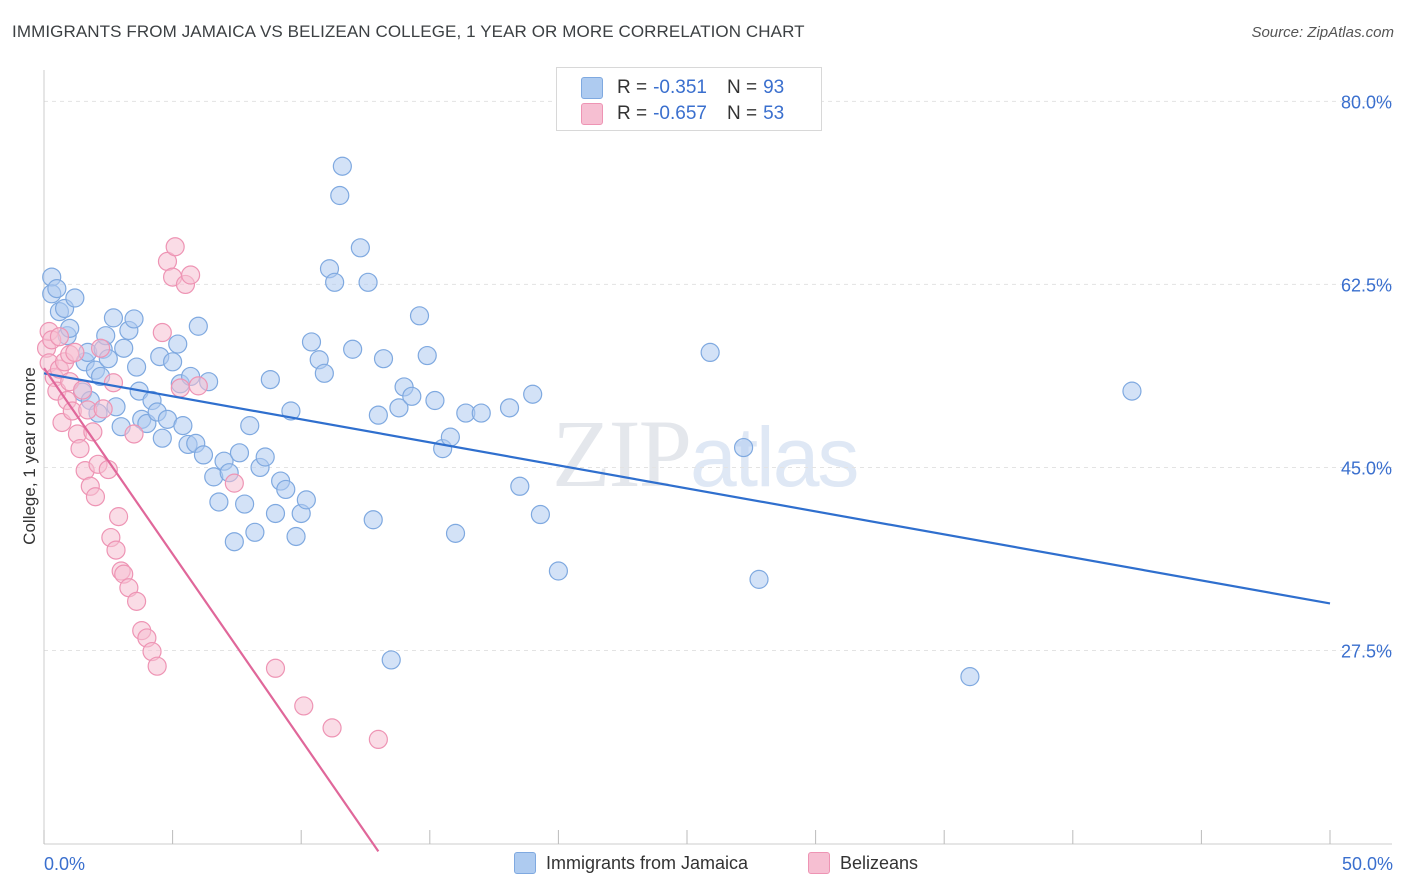 This screenshot has height=892, width=1406. What do you see at coordinates (680, 87) in the screenshot?
I see `legend-r-value: -0.351` at bounding box center [680, 87].